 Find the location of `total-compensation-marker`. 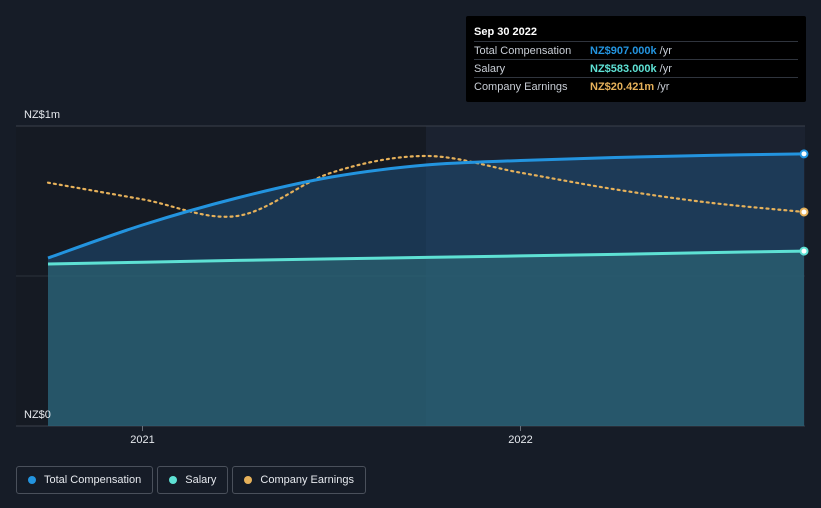

total-compensation-marker is located at coordinates (804, 154).